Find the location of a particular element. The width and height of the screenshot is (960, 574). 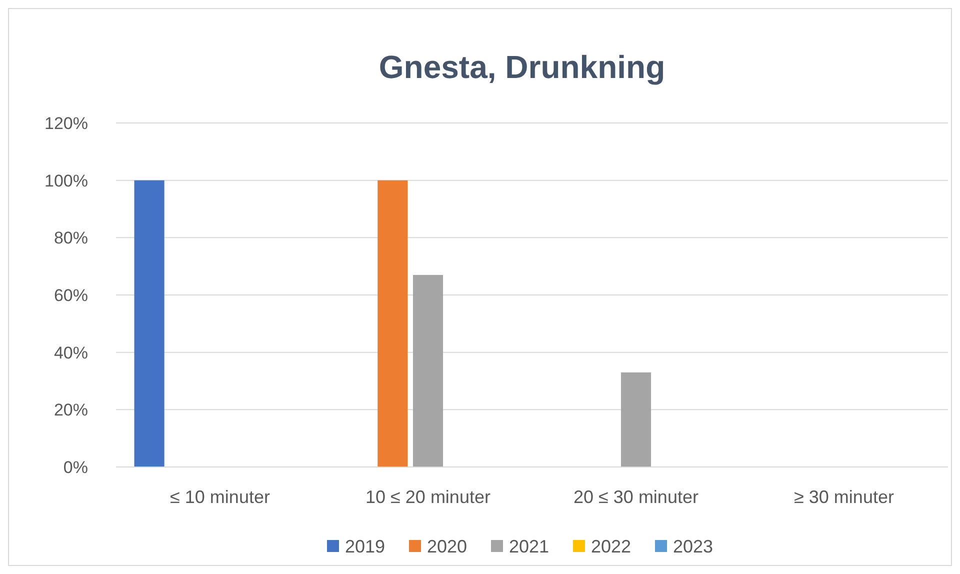

legend-label: 2019 is located at coordinates (365, 546).